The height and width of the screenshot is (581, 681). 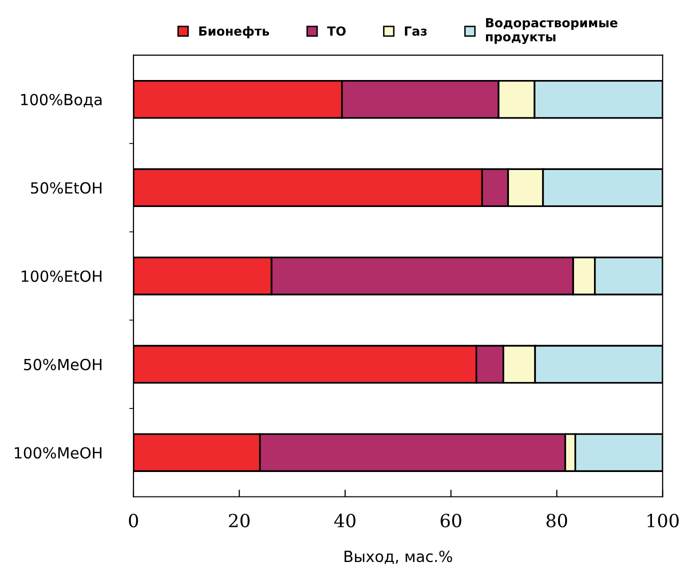 What do you see at coordinates (398, 557) in the screenshot?
I see `x-axis-title: Выход, мас.%` at bounding box center [398, 557].